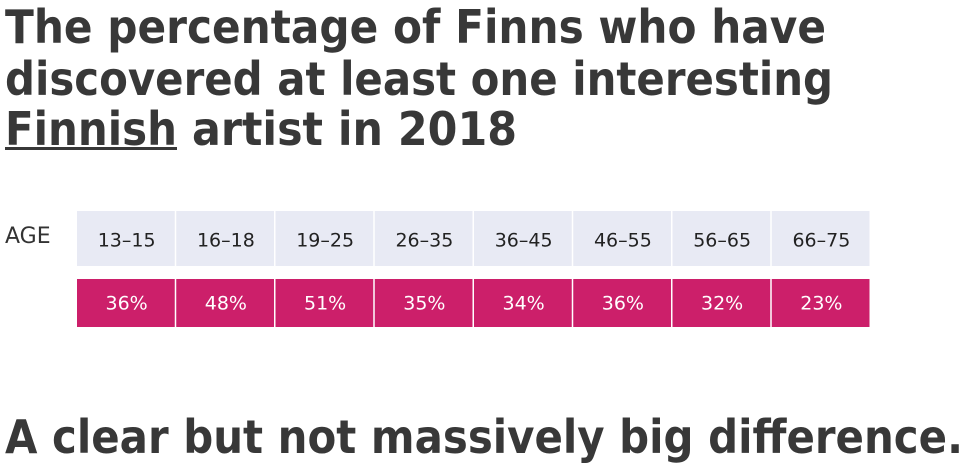  I want to click on title-line: artist in 2018, so click(354, 129).